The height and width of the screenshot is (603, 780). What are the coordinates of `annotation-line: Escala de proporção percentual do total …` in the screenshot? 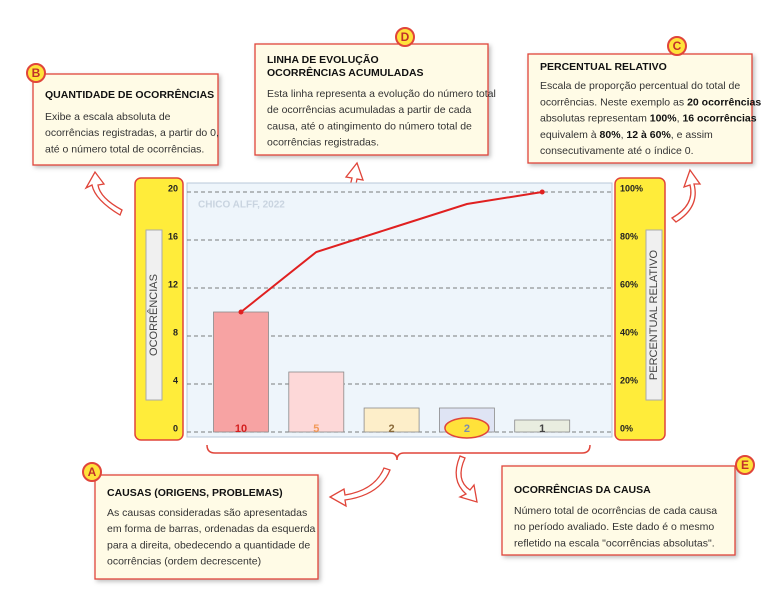 It's located at (640, 86).